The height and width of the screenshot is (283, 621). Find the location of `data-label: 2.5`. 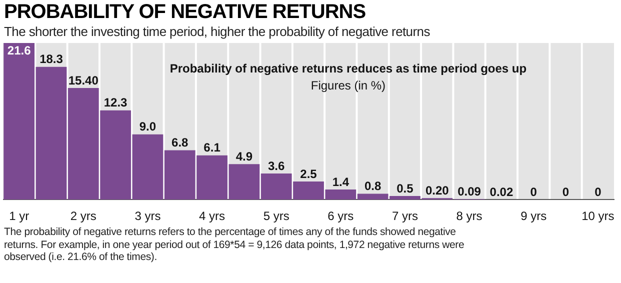

data-label: 2.5 is located at coordinates (309, 173).